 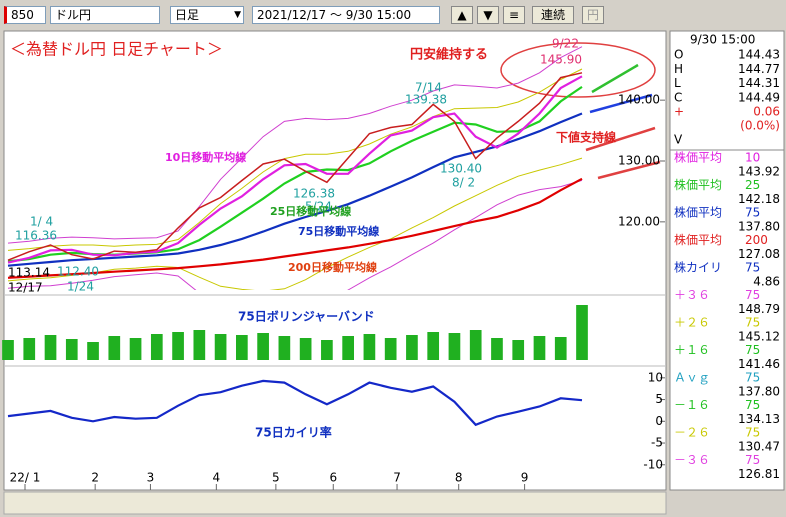 I want to click on quote-label: L, so click(x=677, y=83).